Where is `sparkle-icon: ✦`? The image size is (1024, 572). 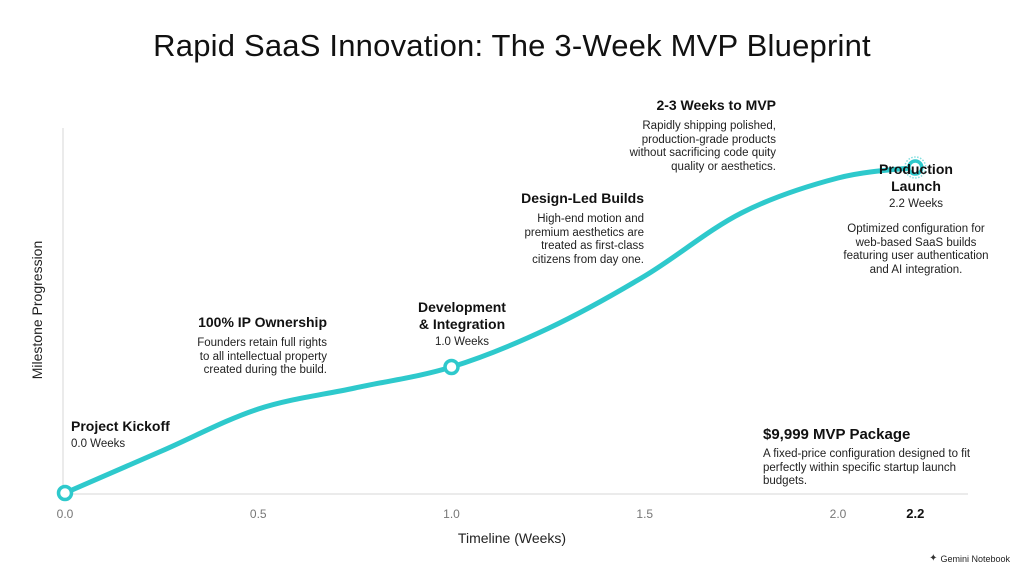 sparkle-icon: ✦ is located at coordinates (933, 558).